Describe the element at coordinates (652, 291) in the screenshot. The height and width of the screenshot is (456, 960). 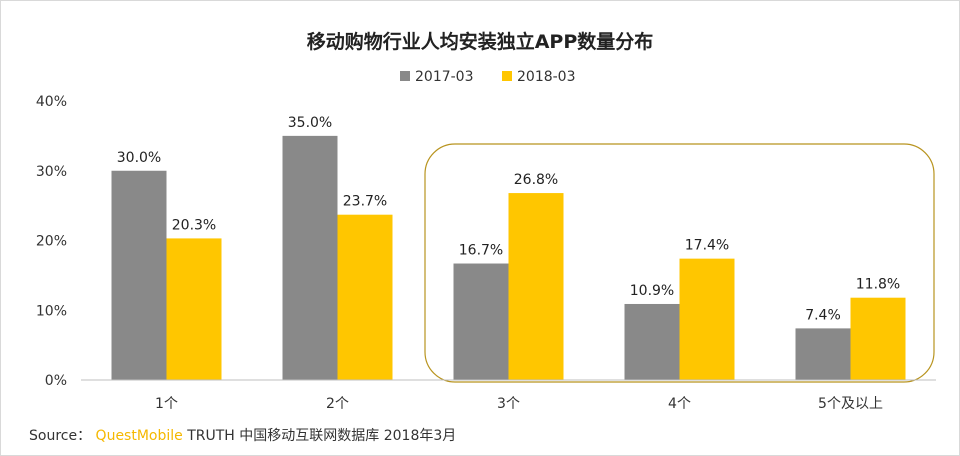
I see `data-label-2017-03-4个: 10.9%` at that location.